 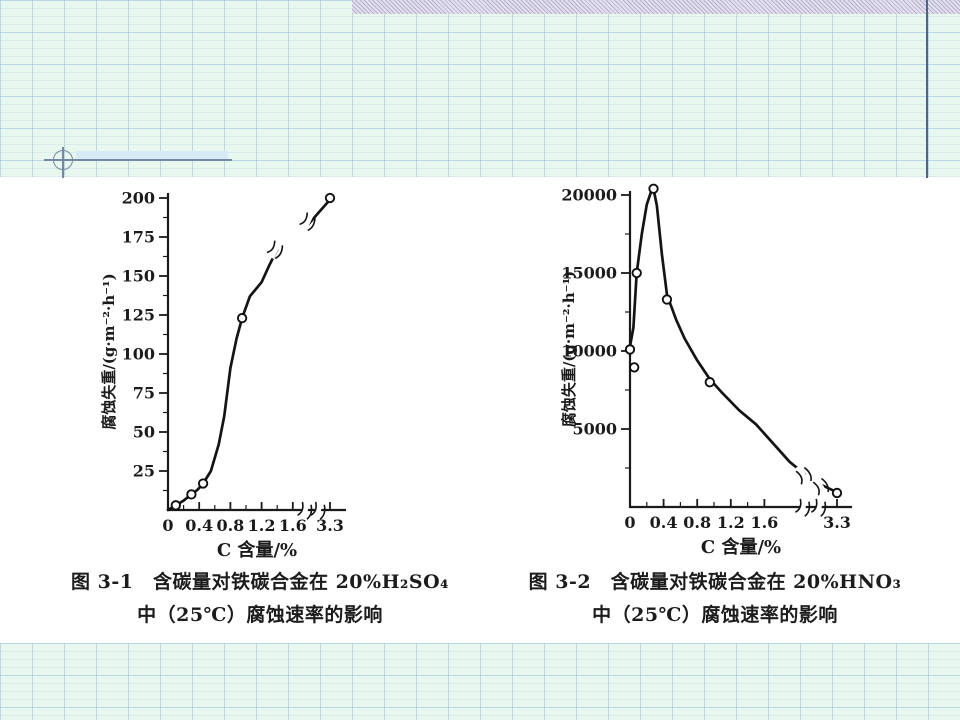 I want to click on figure-3-1-caption-line2: 中（25℃）腐蚀速率的影响, so click(x=260, y=615).